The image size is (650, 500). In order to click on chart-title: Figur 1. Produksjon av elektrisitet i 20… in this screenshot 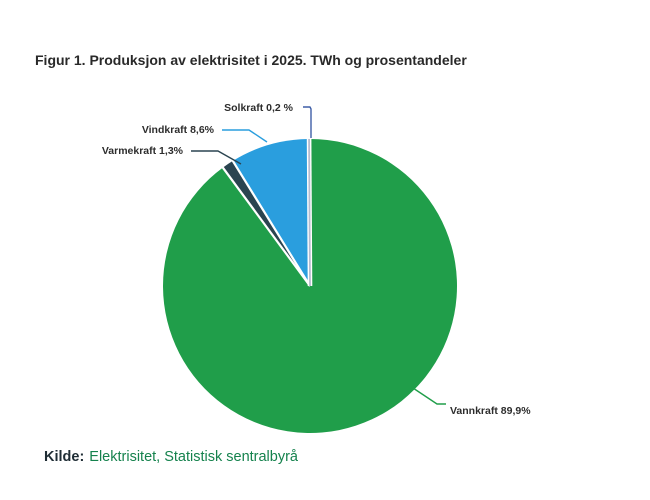, I will do `click(251, 60)`.